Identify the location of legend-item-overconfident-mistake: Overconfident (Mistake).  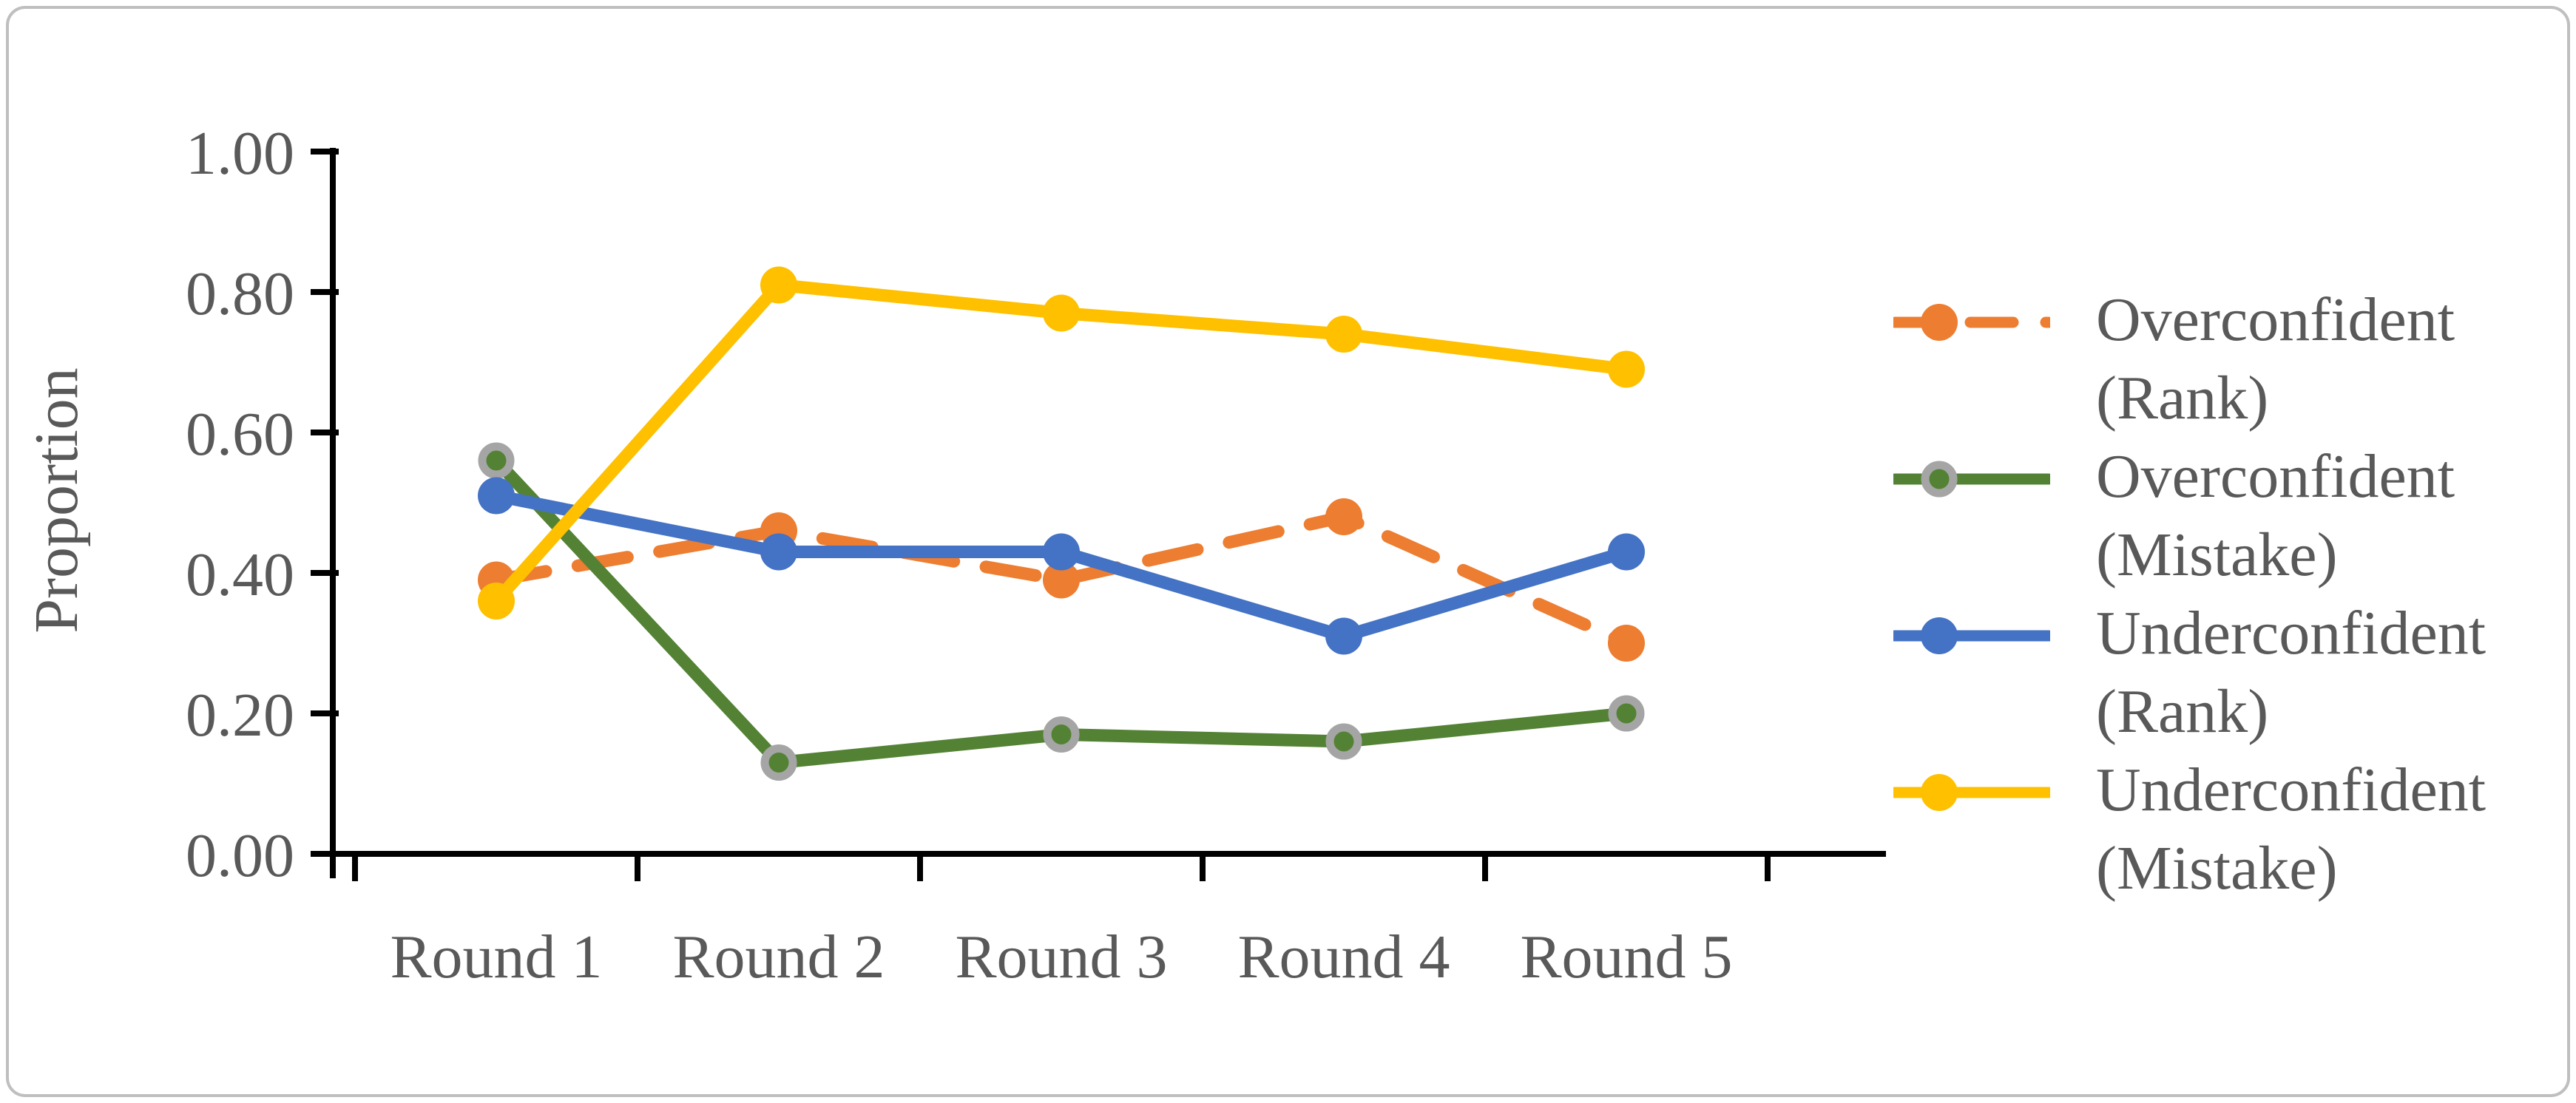
(2189, 516).